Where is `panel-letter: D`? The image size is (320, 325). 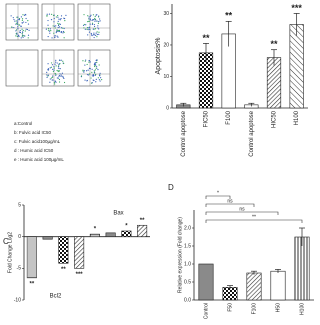 panel-letter: D is located at coordinates (171, 187).